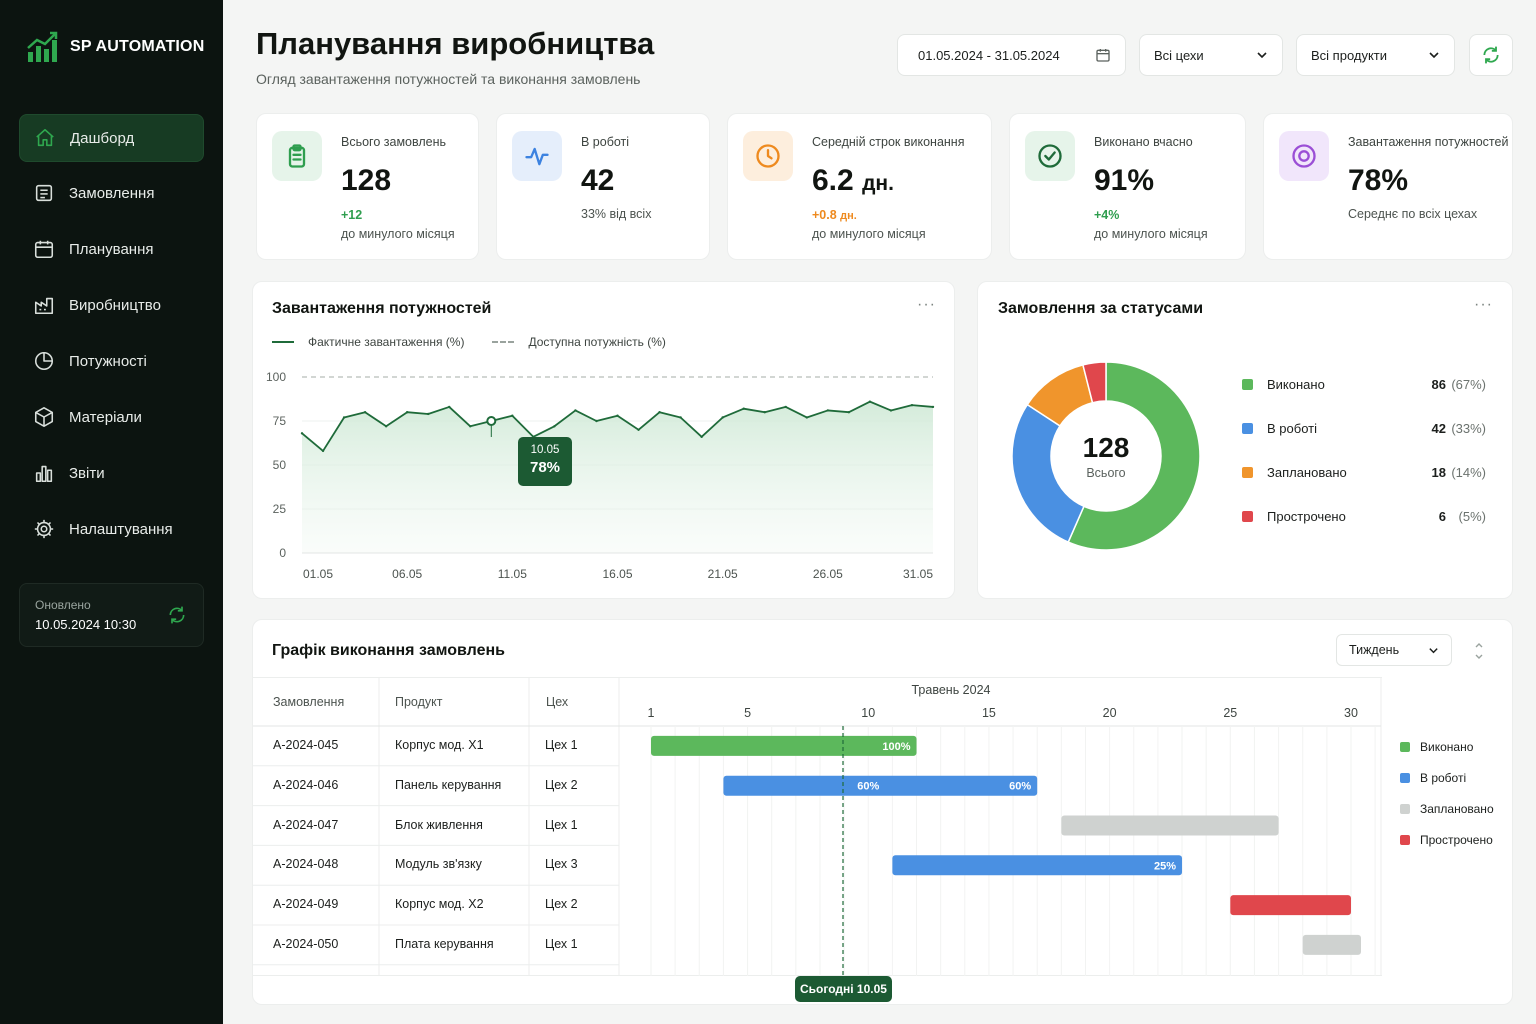  What do you see at coordinates (306, 745) in the screenshot?
I see `gantt-cell-order: A-2024-045` at bounding box center [306, 745].